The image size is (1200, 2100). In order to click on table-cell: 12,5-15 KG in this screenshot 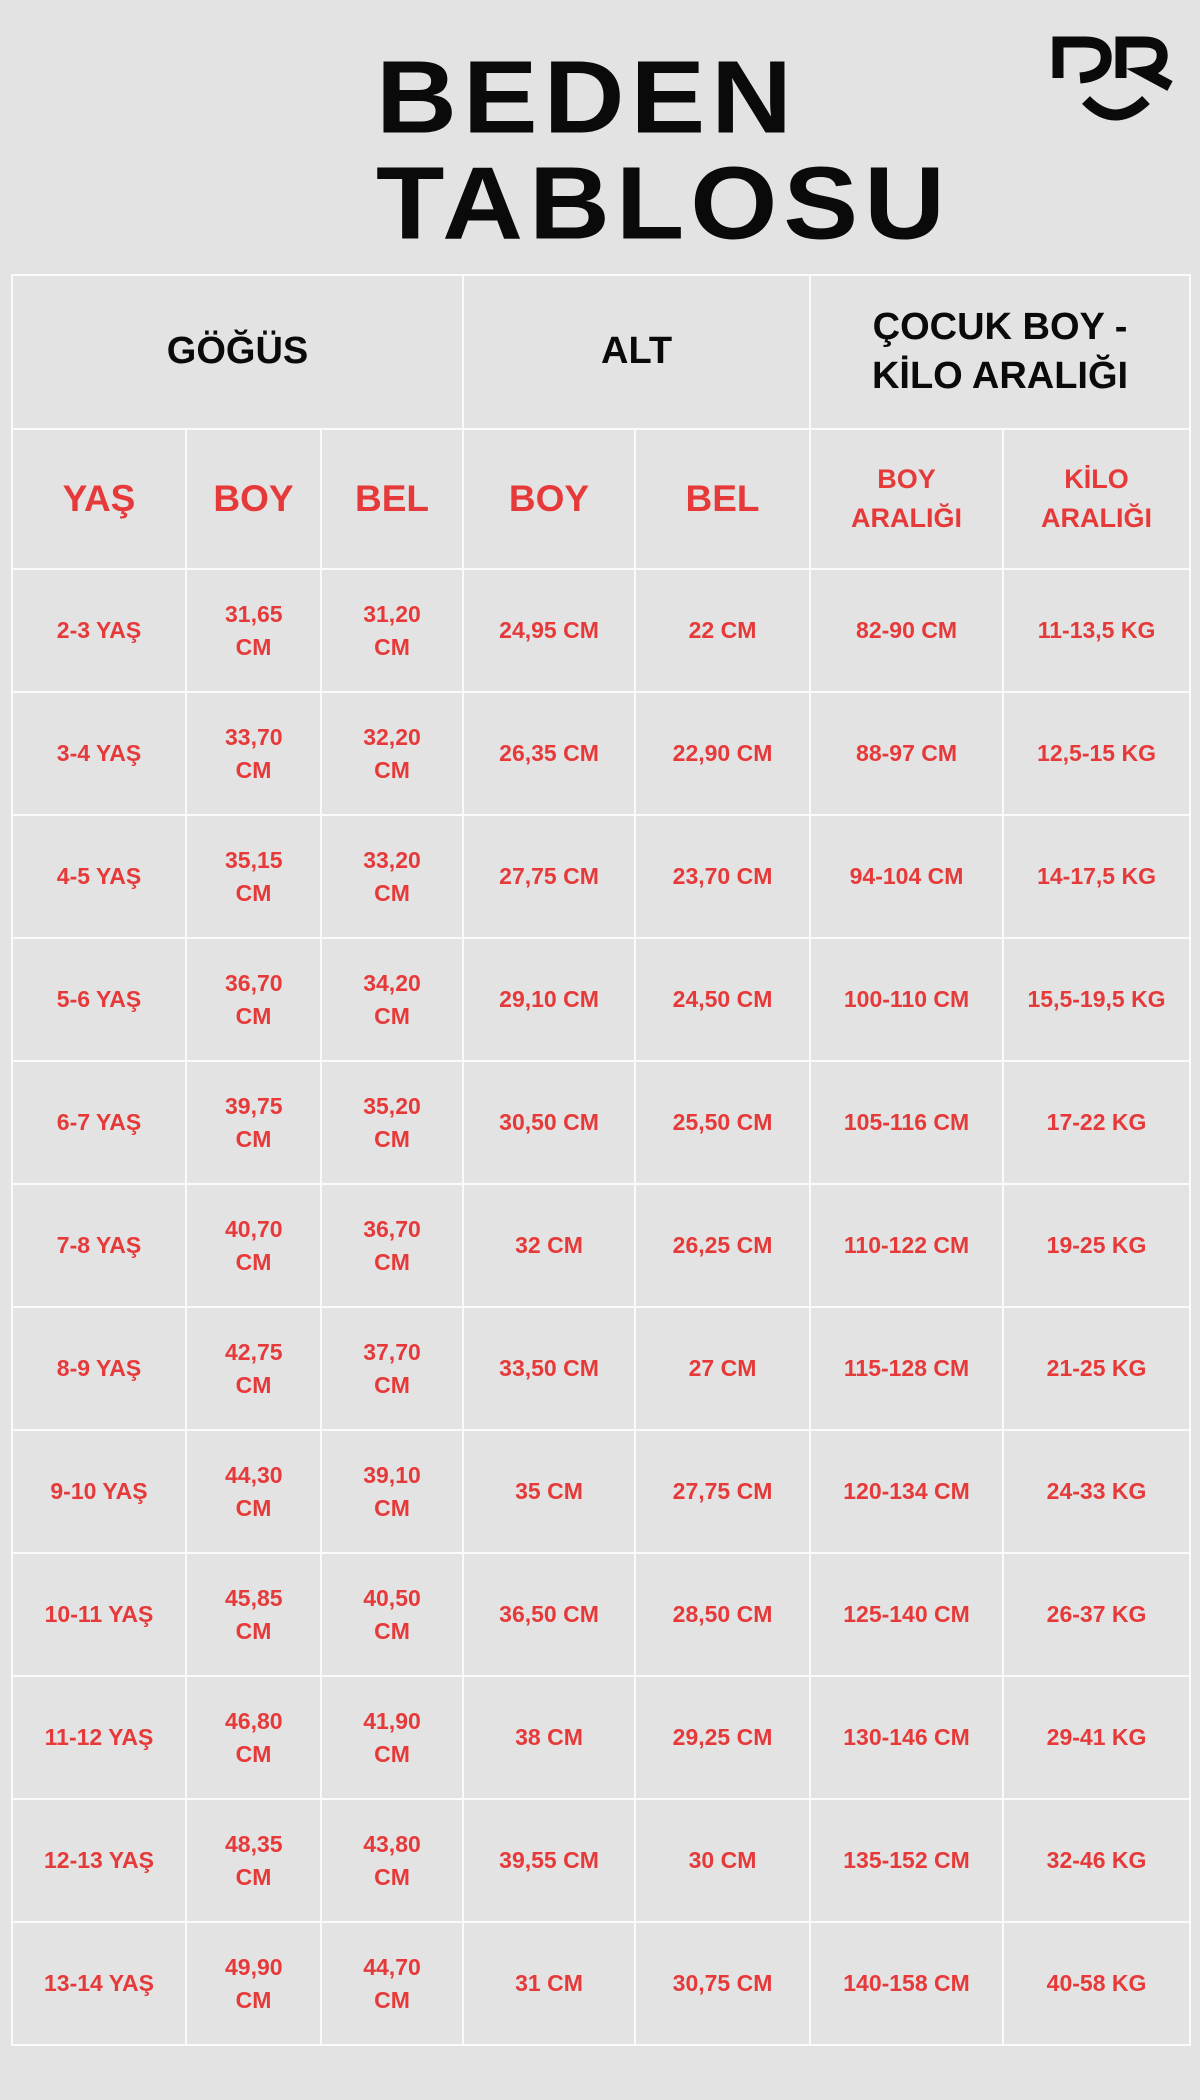, I will do `click(1097, 753)`.